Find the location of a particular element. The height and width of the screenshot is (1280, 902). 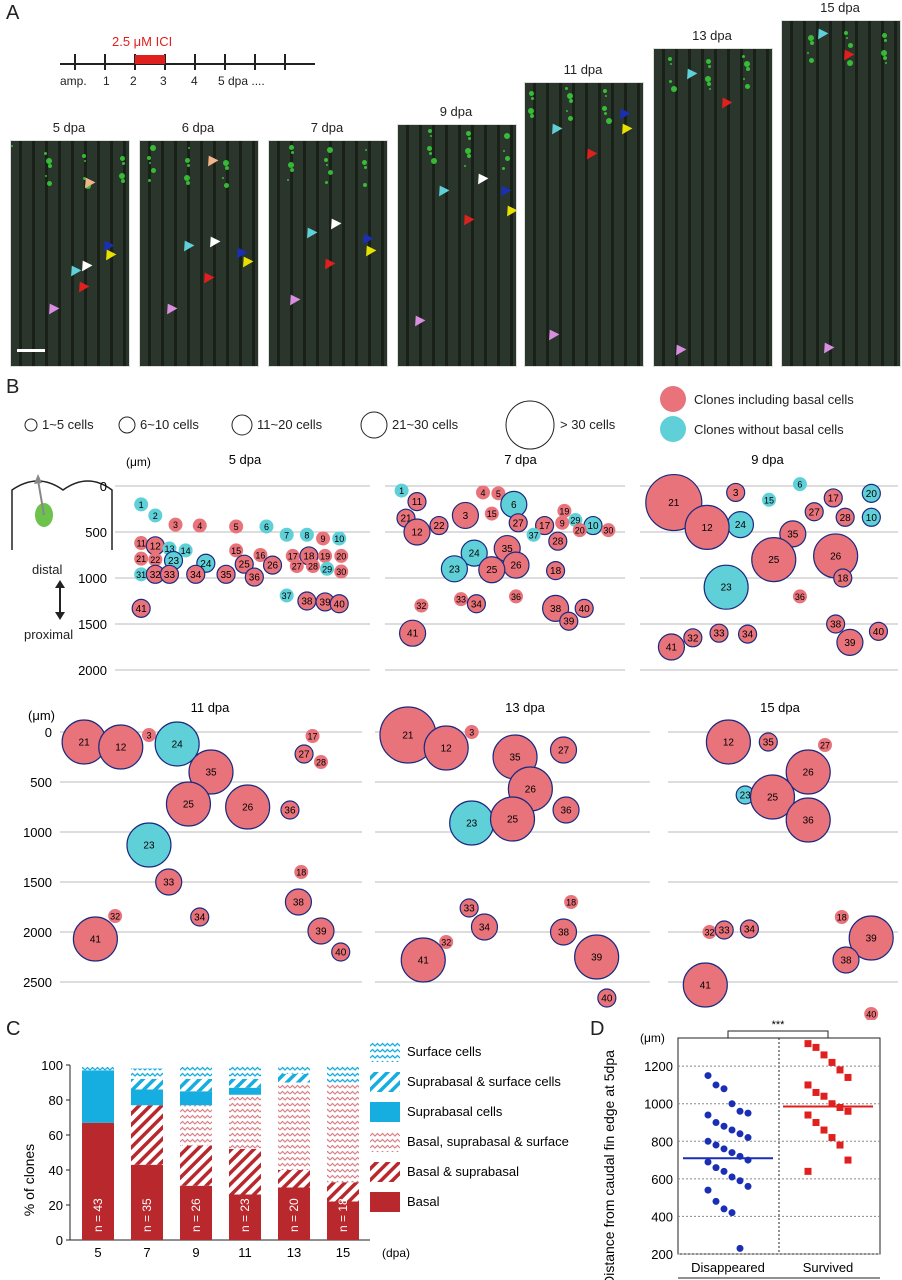

significance-label: *** is located at coordinates (779, 1025).